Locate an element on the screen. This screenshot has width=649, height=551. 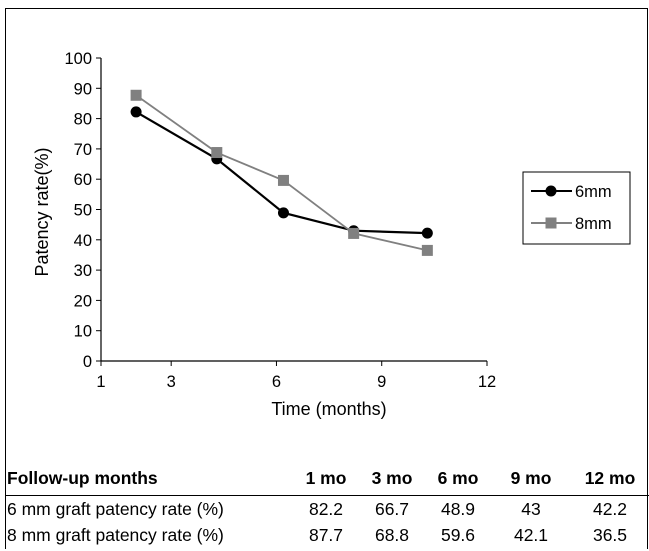
table-header-cell: 12 mo is located at coordinates (610, 478).